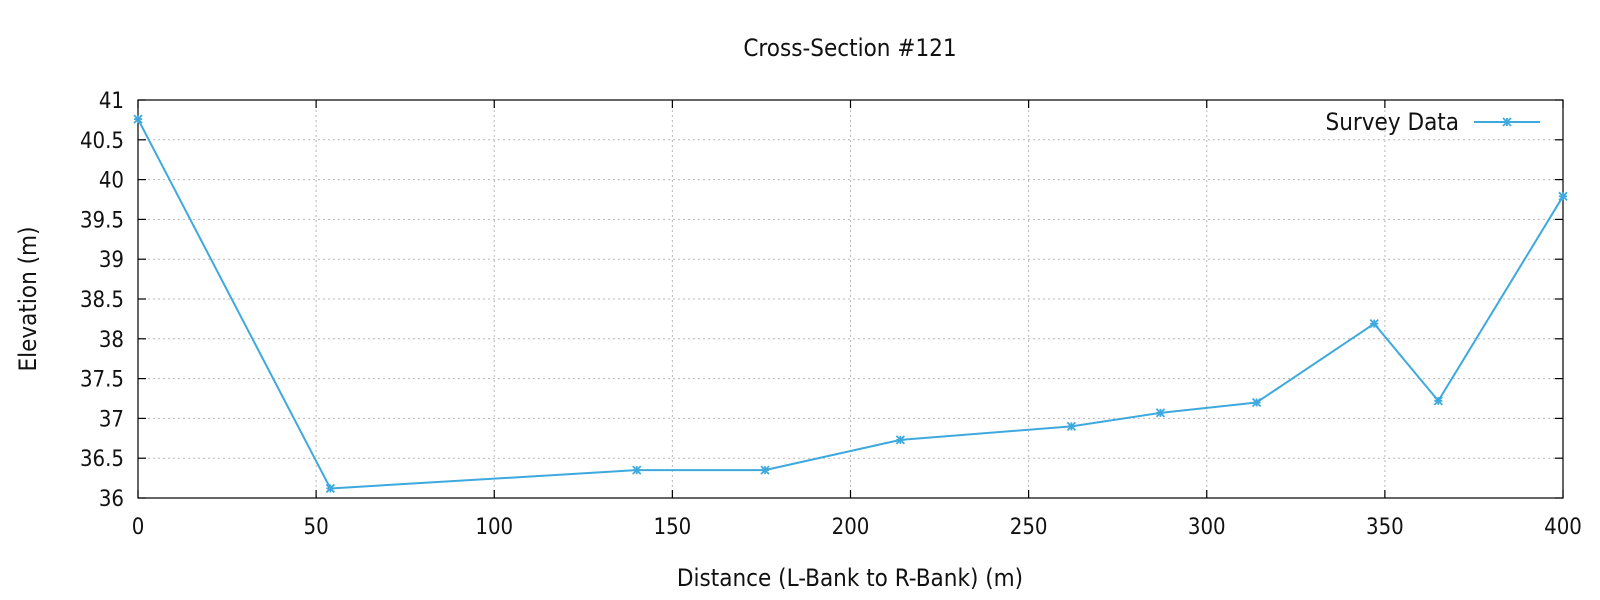 Image resolution: width=1600 pixels, height=600 pixels. What do you see at coordinates (849, 48) in the screenshot?
I see `chart-title: Cross-Section #121` at bounding box center [849, 48].